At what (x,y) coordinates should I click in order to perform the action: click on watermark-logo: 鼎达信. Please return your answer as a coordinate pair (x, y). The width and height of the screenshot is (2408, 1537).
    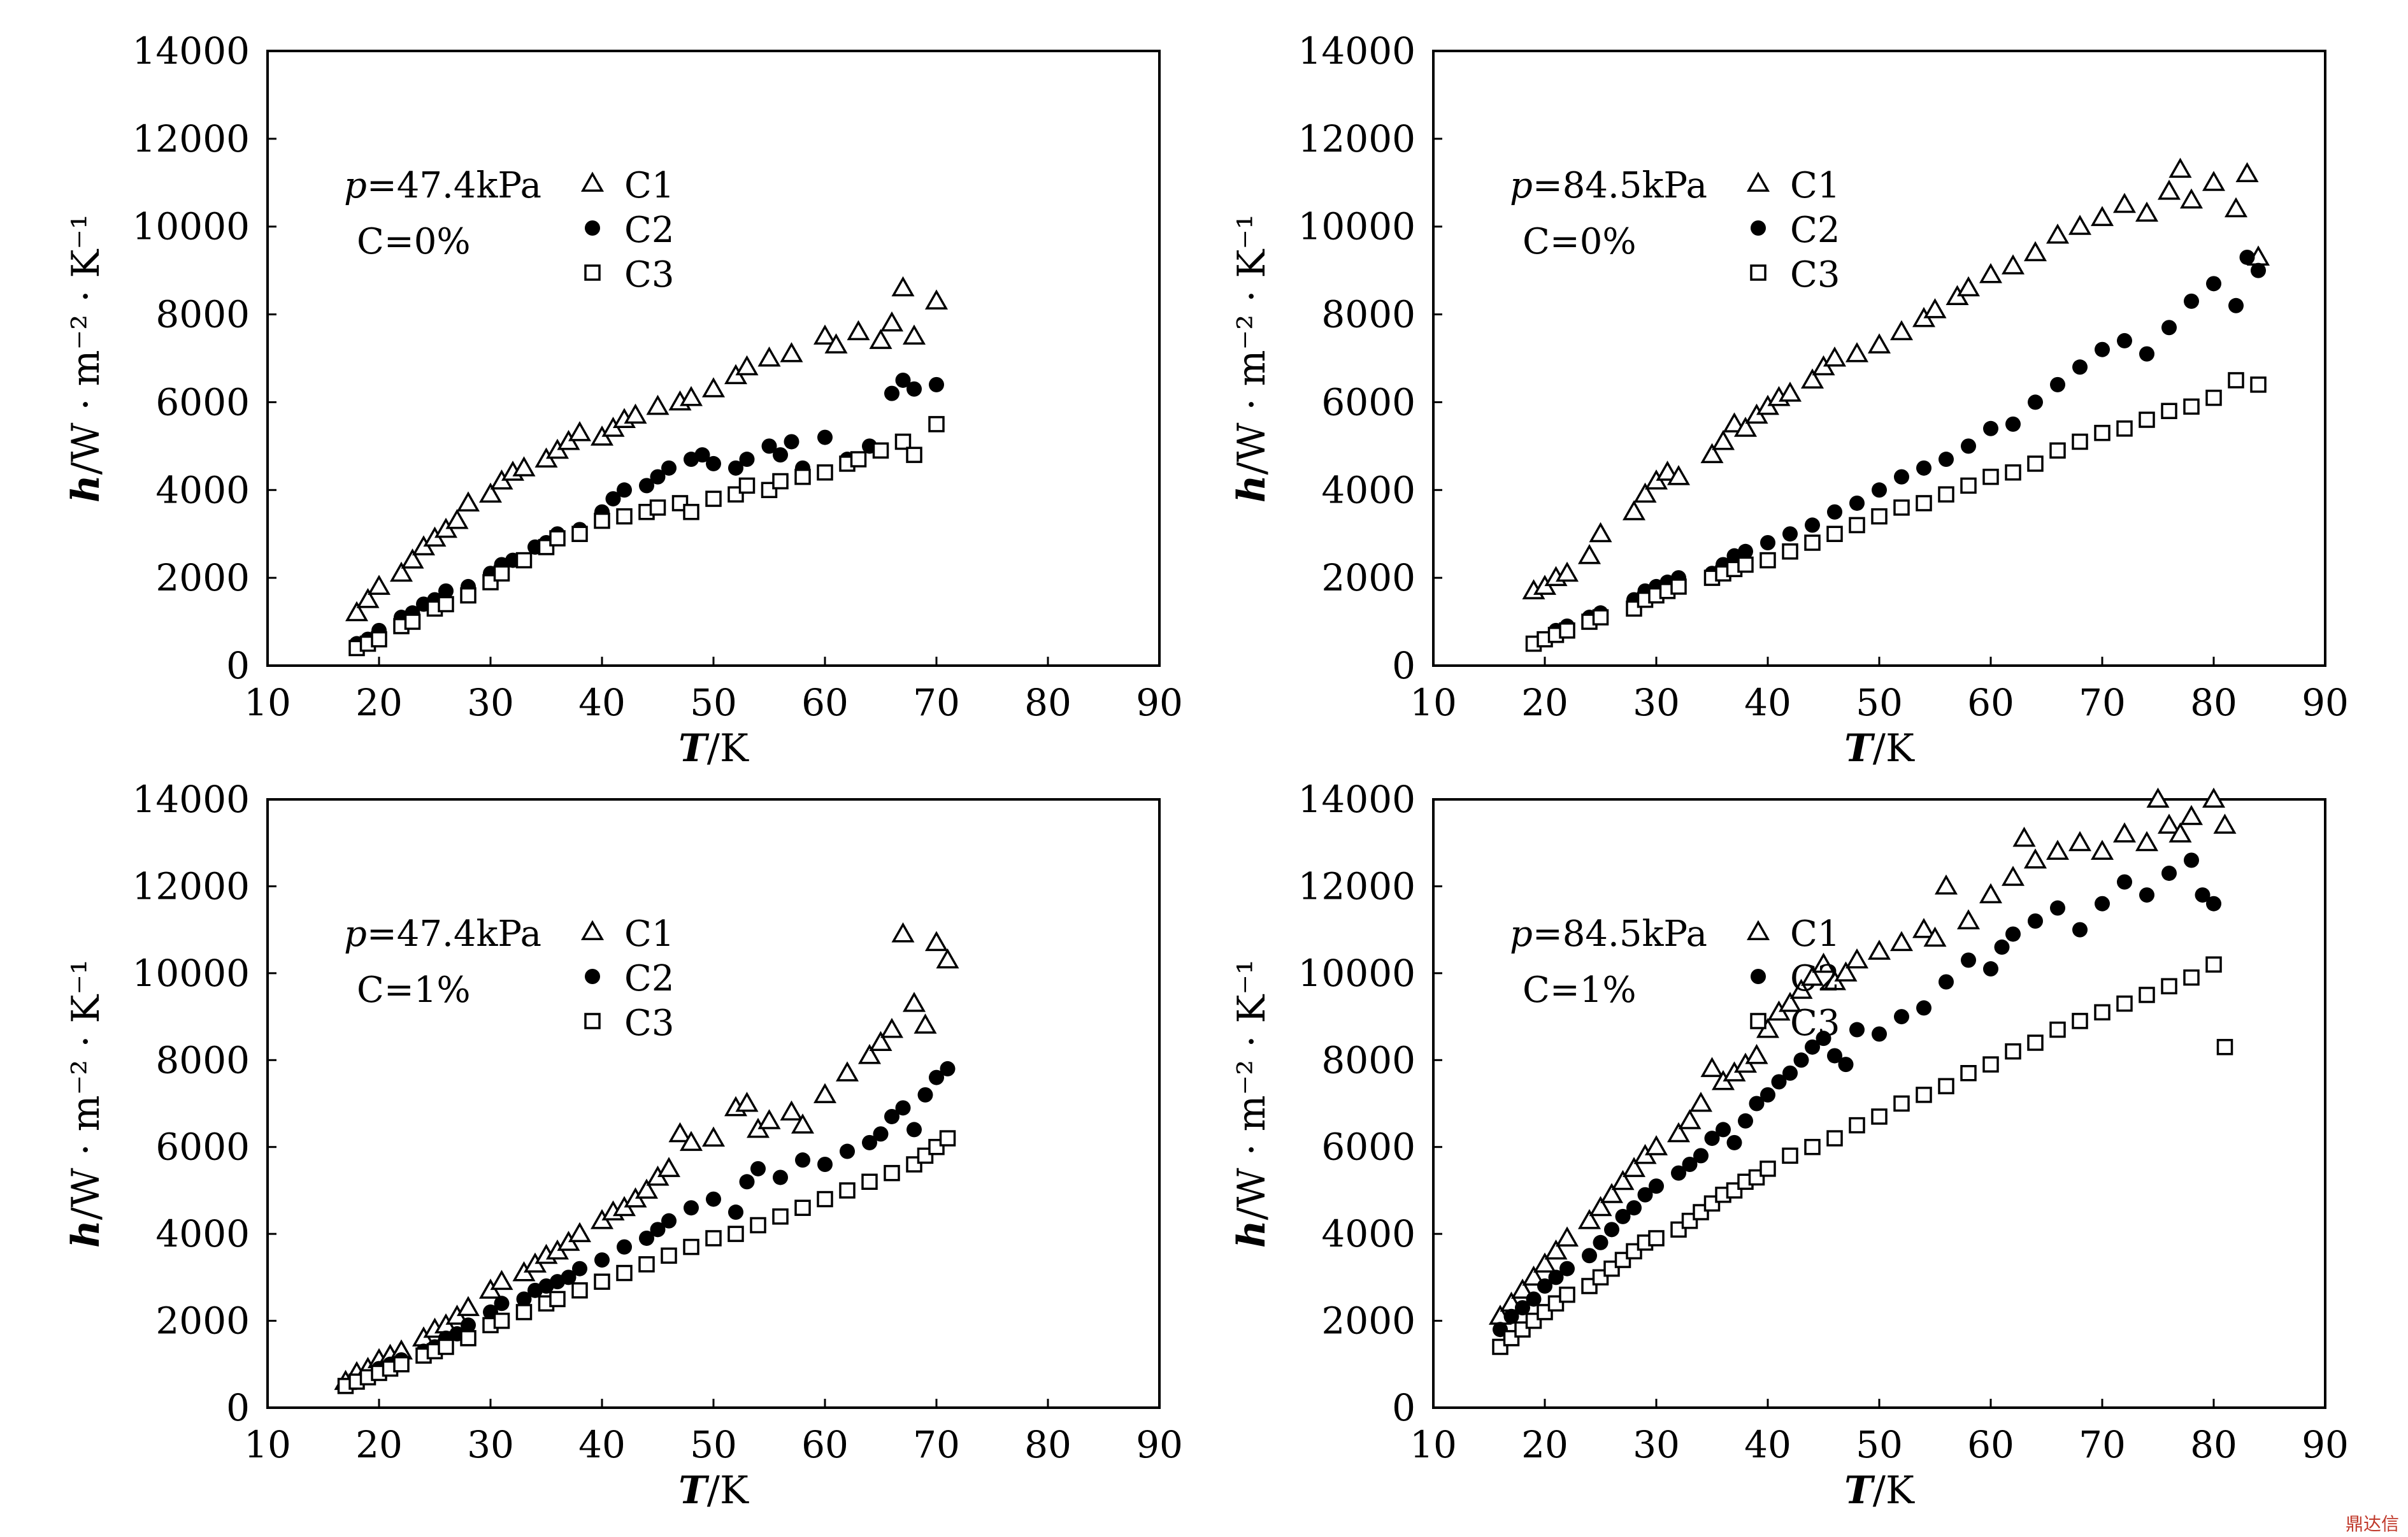
    Looking at the image, I should click on (2372, 1523).